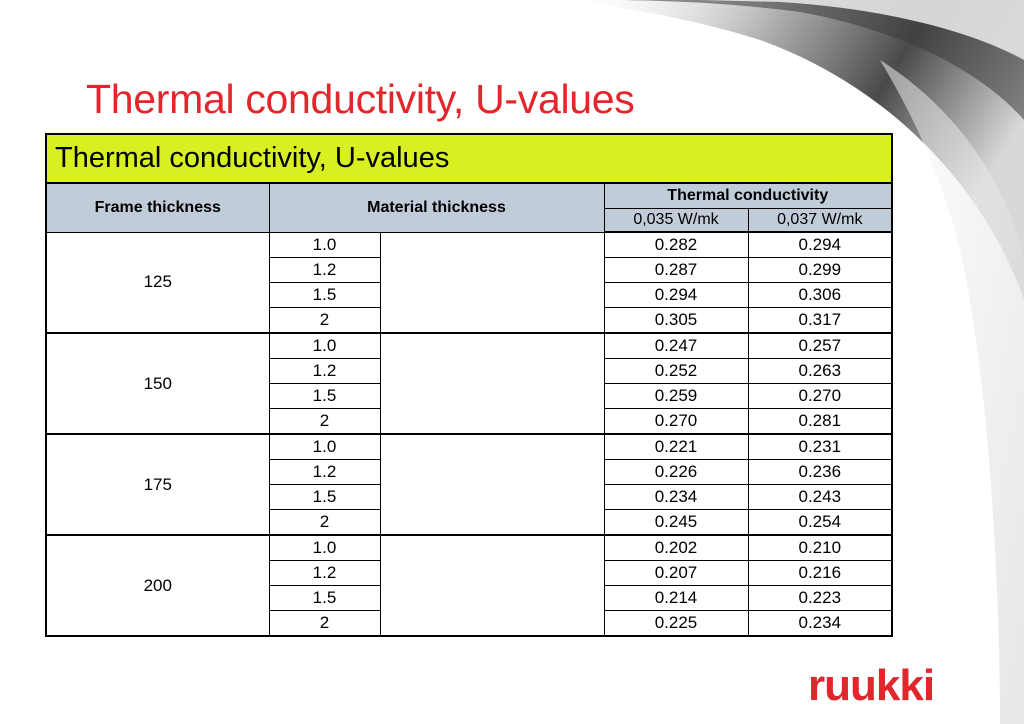 The image size is (1024, 724). What do you see at coordinates (676, 371) in the screenshot?
I see `u-value-035-cell: 0.252` at bounding box center [676, 371].